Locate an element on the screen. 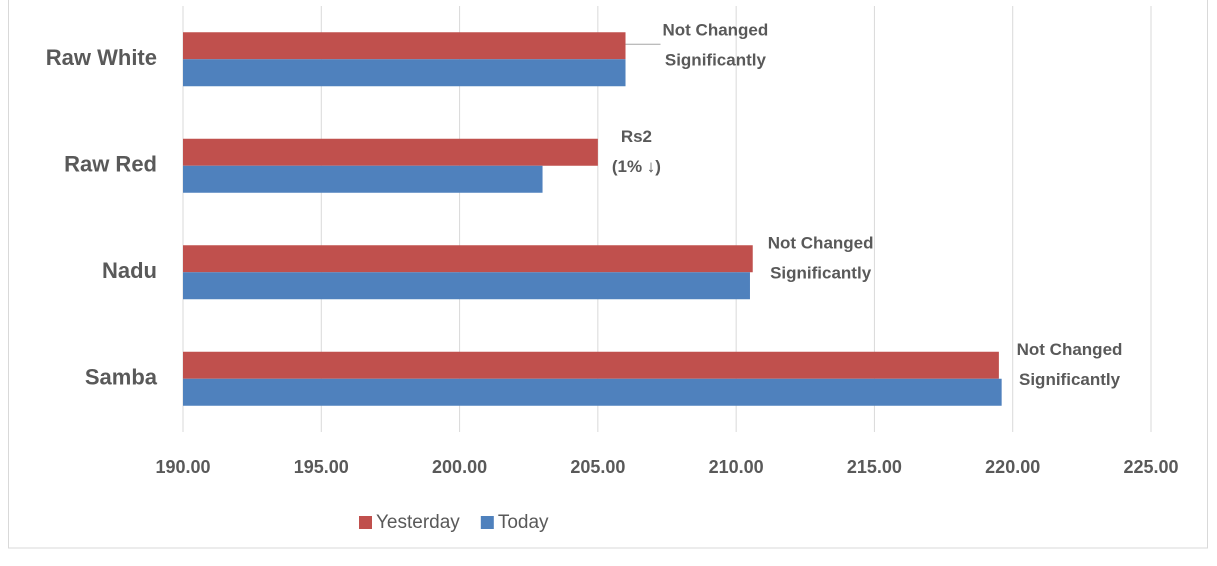 Image resolution: width=1217 pixels, height=566 pixels. x-tick-label: 210.00 is located at coordinates (736, 467).